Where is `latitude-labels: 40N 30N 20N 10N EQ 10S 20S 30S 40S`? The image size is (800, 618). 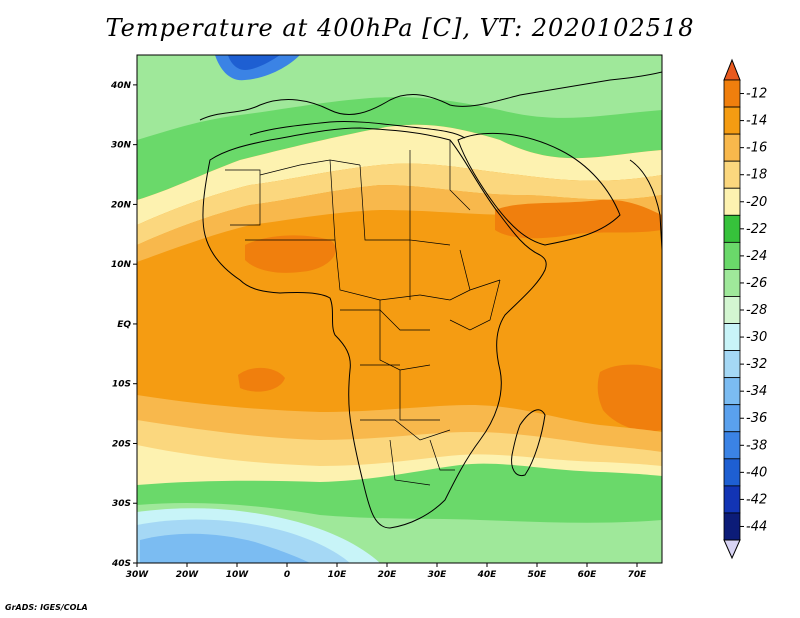
latitude-labels: 40N 30N 20N 10N EQ 10S 20S 30S 40S is located at coordinates (121, 325).